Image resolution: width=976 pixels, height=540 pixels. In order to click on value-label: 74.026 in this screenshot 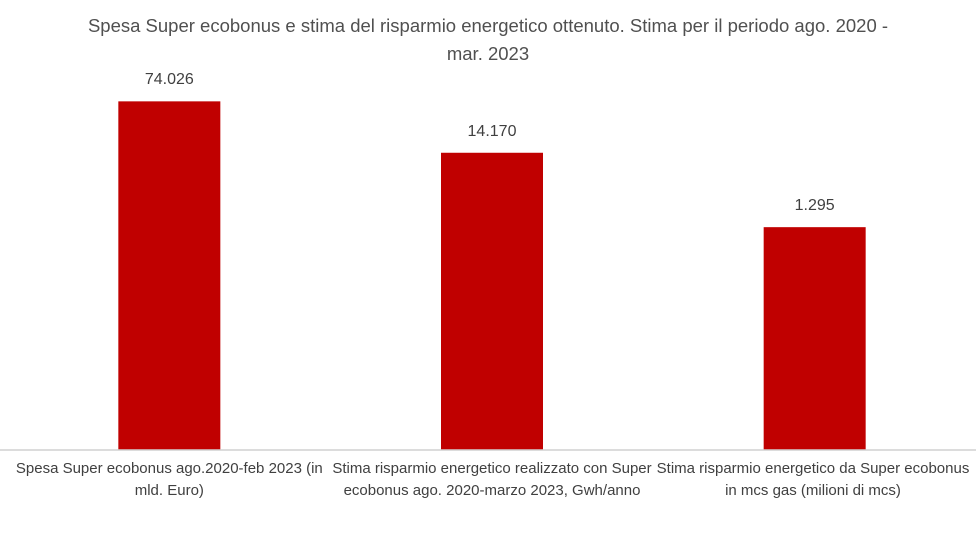, I will do `click(169, 80)`.